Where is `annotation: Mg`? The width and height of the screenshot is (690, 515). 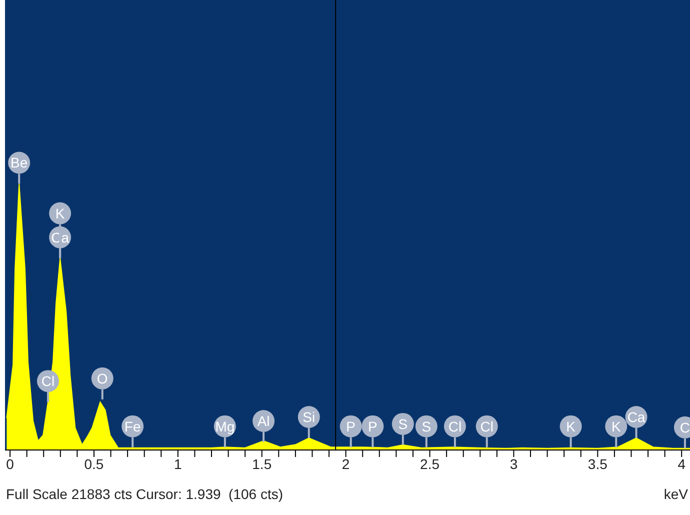
annotation: Mg is located at coordinates (225, 426).